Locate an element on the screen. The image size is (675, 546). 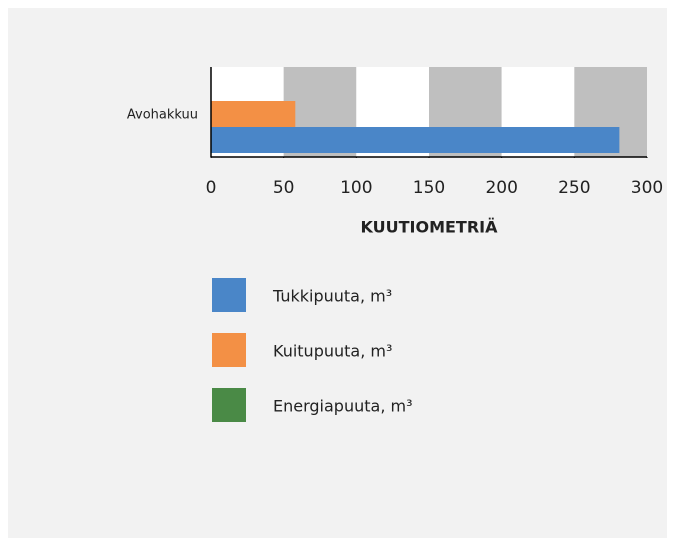
x-tick-label: 300 is located at coordinates (647, 188).